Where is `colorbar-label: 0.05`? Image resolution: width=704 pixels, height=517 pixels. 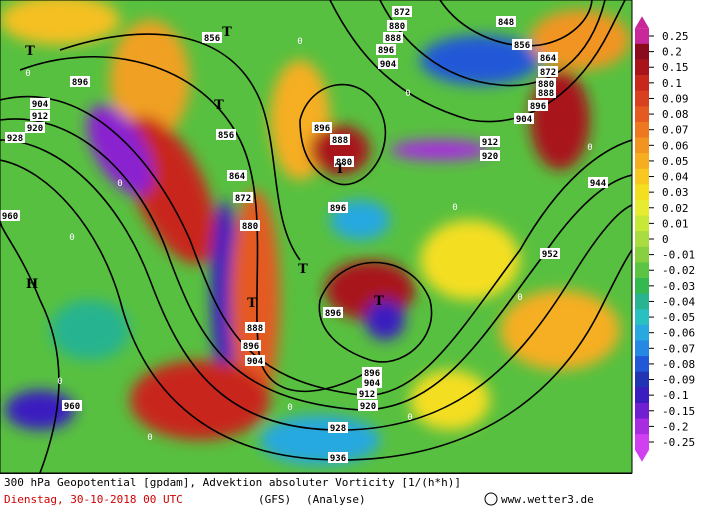
colorbar-label: 0.05 is located at coordinates (675, 161).